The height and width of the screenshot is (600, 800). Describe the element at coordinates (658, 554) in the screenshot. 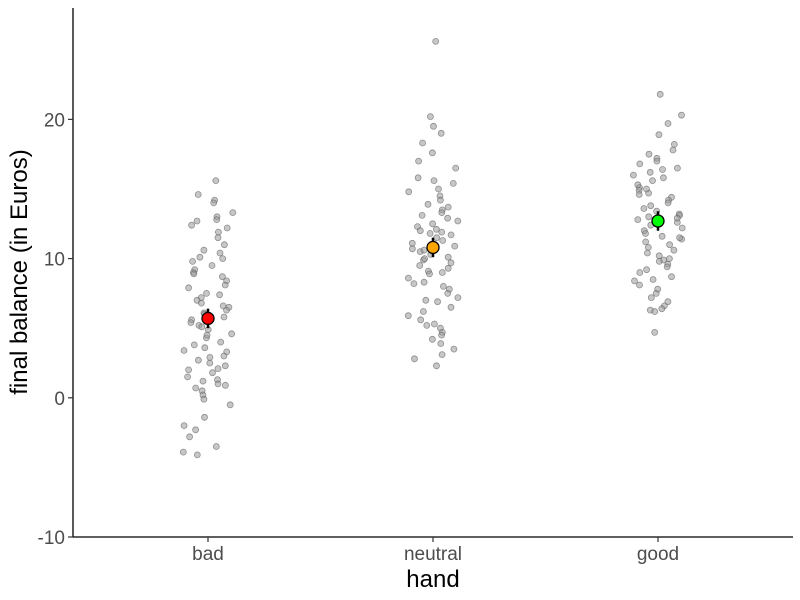

I see `x-tick-label: good` at that location.